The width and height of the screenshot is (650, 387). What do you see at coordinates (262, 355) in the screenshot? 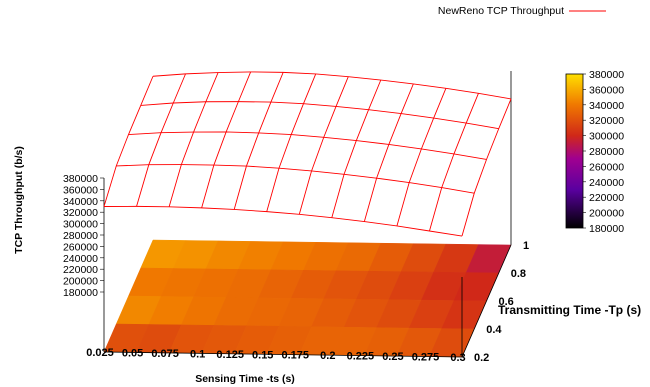
I see `x-tick-label: 0.15` at bounding box center [262, 355].